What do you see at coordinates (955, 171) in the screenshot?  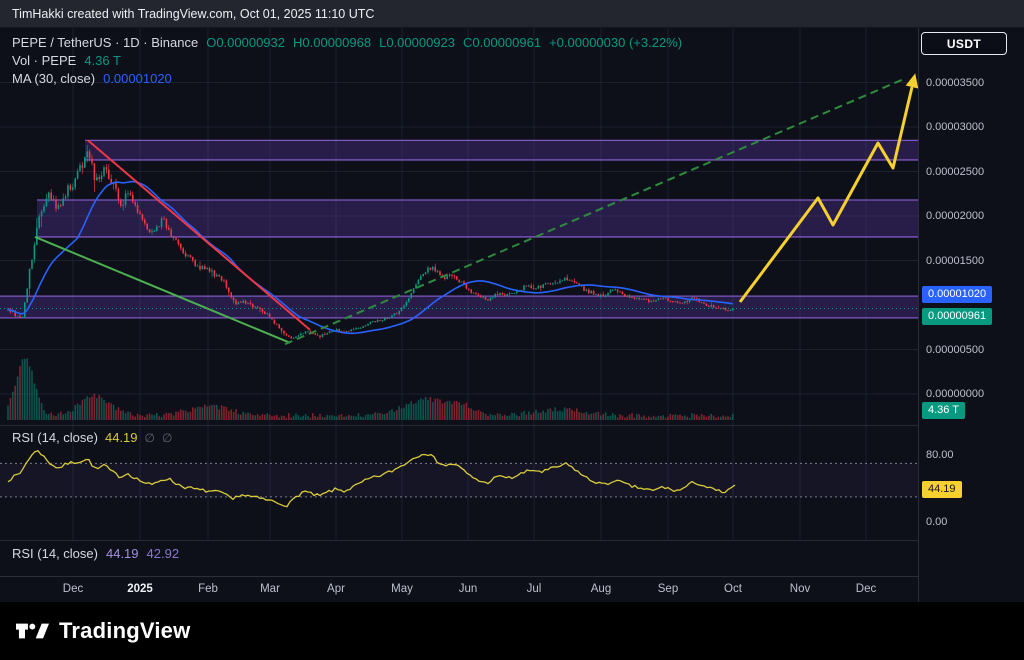 I see `price-axis-label: 0.00002500` at bounding box center [955, 171].